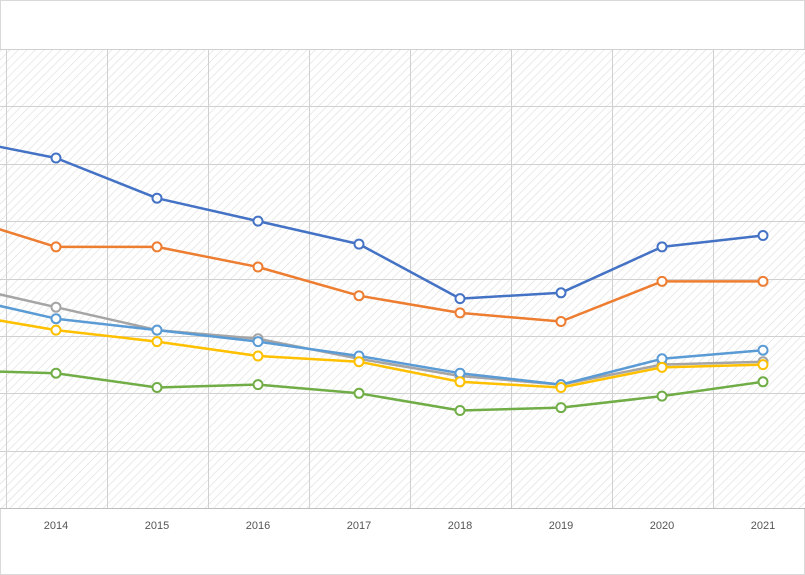 Image resolution: width=805 pixels, height=575 pixels. What do you see at coordinates (56, 526) in the screenshot?
I see `x-tick-label: 2014` at bounding box center [56, 526].